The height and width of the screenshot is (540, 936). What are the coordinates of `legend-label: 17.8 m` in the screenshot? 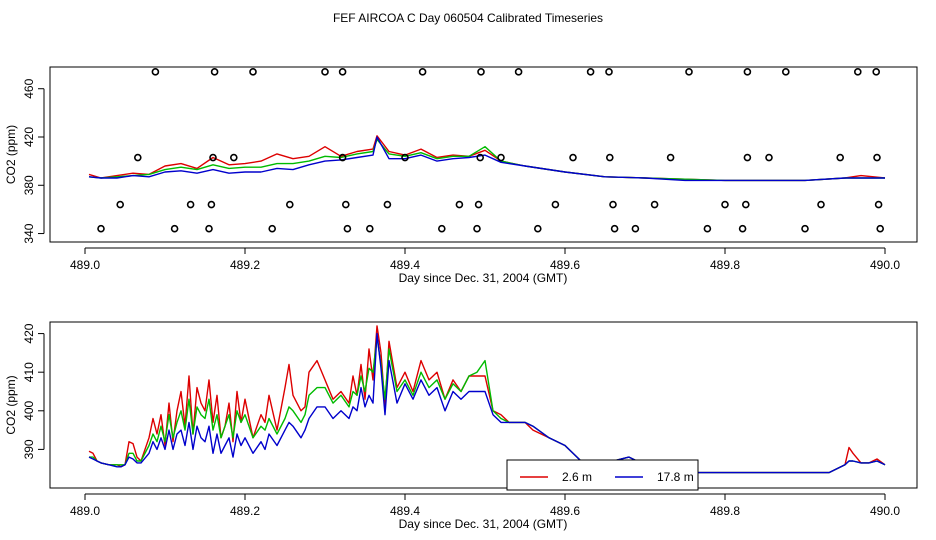 It's located at (675, 477).